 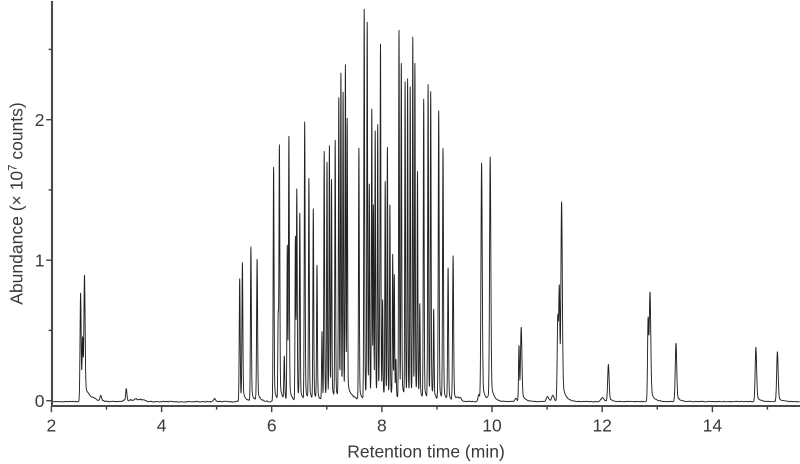 What do you see at coordinates (40, 260) in the screenshot?
I see `svg-text: 1` at bounding box center [40, 260].